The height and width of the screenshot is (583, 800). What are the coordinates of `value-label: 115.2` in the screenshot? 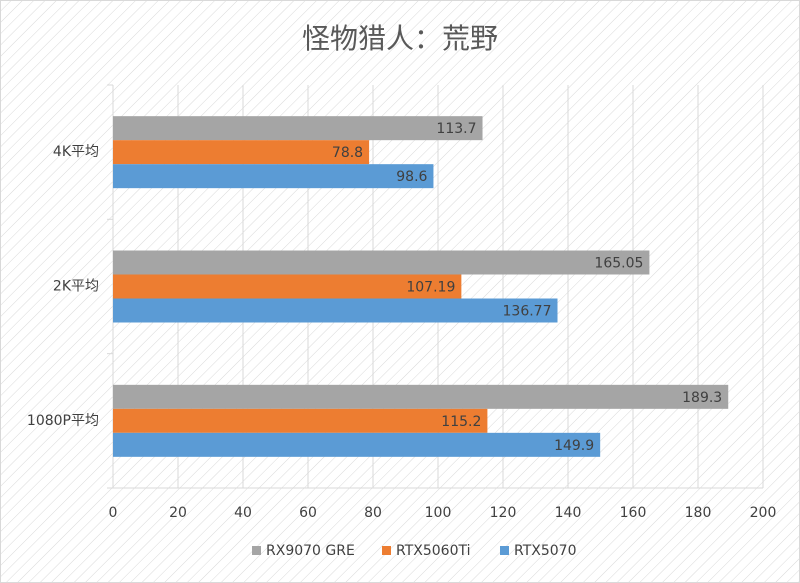 It's located at (461, 422).